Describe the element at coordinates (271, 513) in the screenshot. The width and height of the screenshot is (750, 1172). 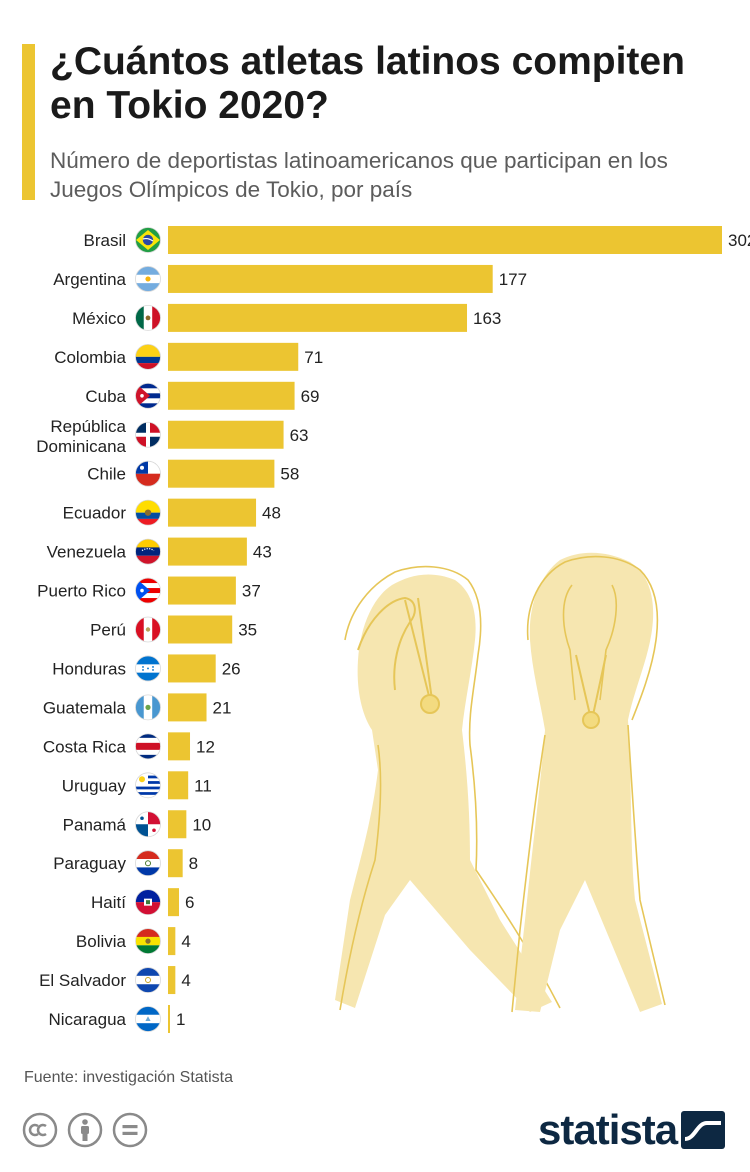
I see `value-label: 48` at that location.